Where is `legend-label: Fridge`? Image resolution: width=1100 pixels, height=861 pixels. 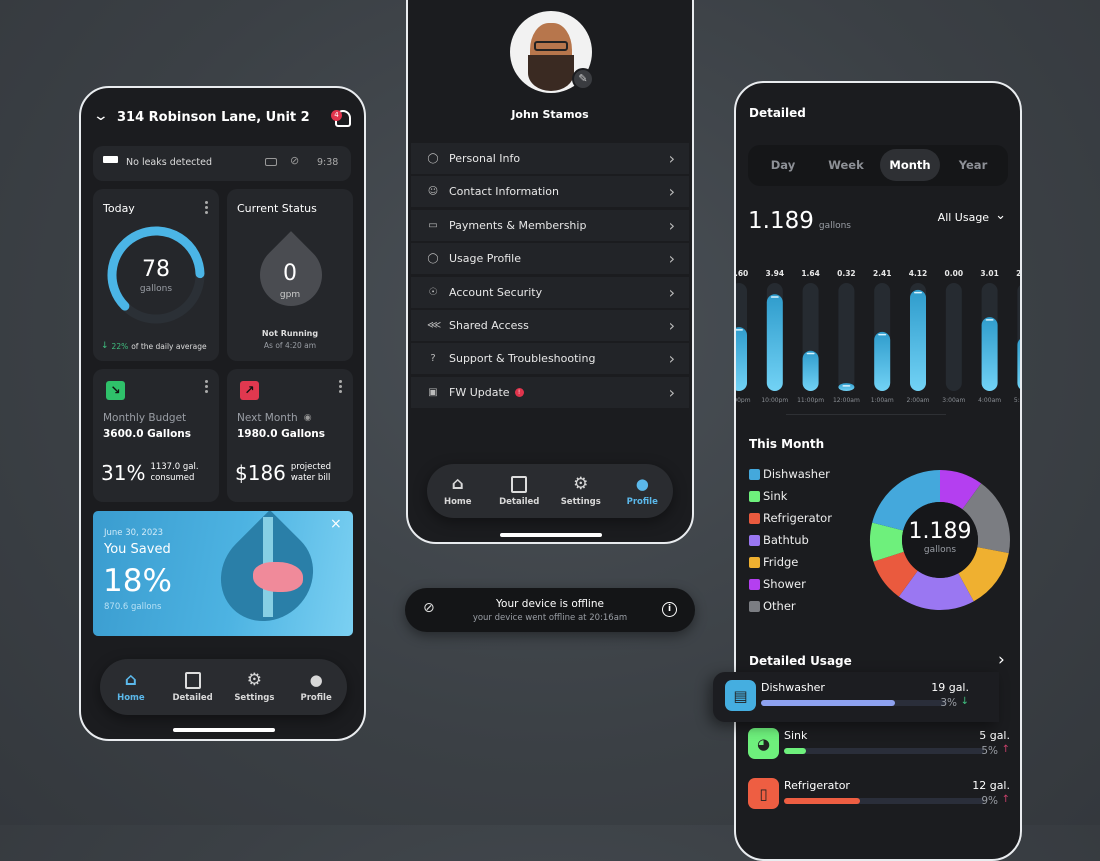 legend-label: Fridge is located at coordinates (781, 562).